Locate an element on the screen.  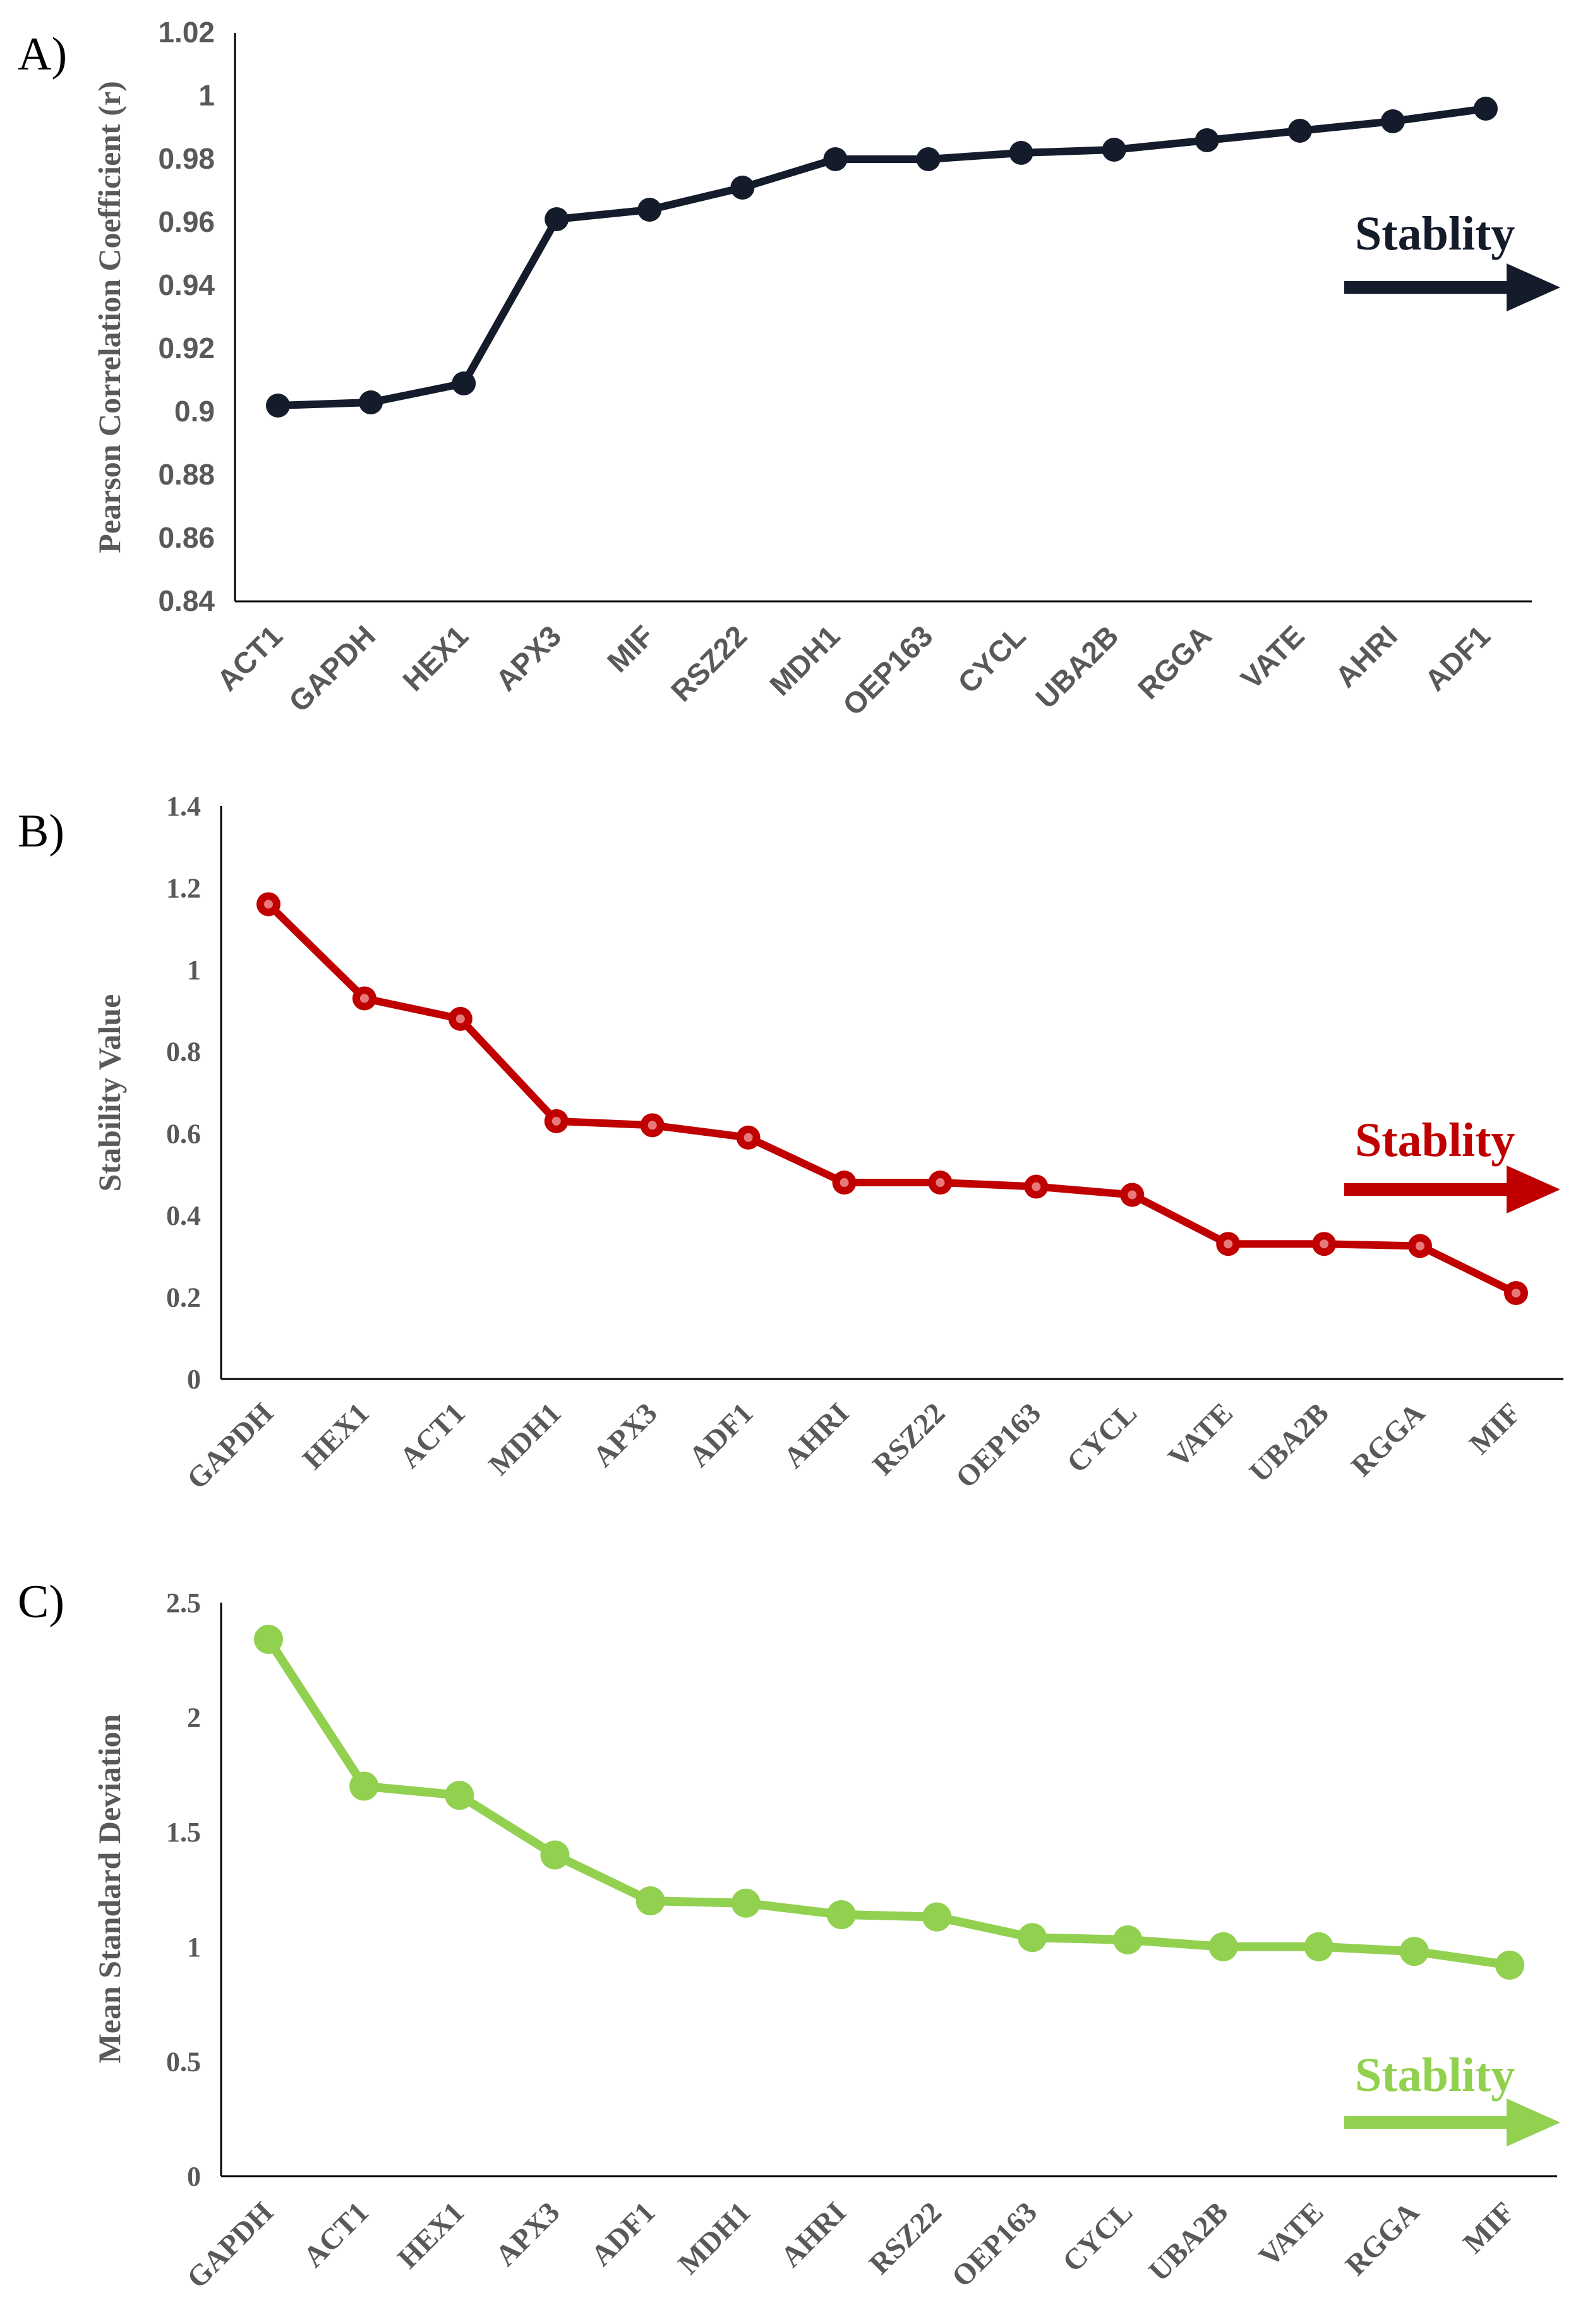
y-tick-label: 0.9 is located at coordinates (194, 411).